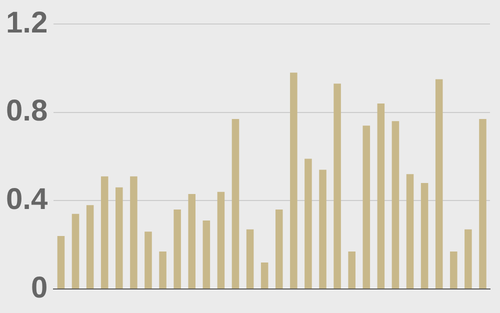 This screenshot has height=313, width=500. What do you see at coordinates (27, 111) in the screenshot?
I see `y-tick-label: 0.8` at bounding box center [27, 111].